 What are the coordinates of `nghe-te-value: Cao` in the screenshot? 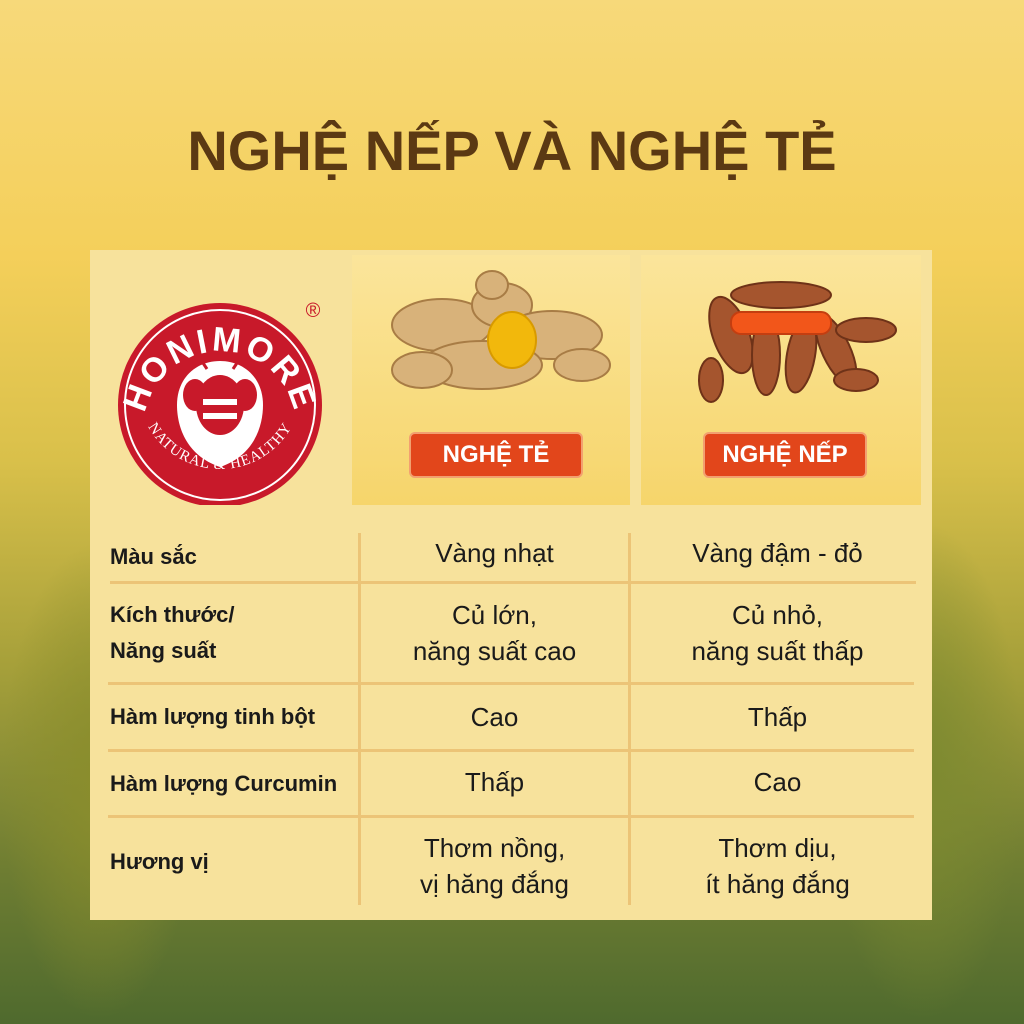 It's located at (494, 717).